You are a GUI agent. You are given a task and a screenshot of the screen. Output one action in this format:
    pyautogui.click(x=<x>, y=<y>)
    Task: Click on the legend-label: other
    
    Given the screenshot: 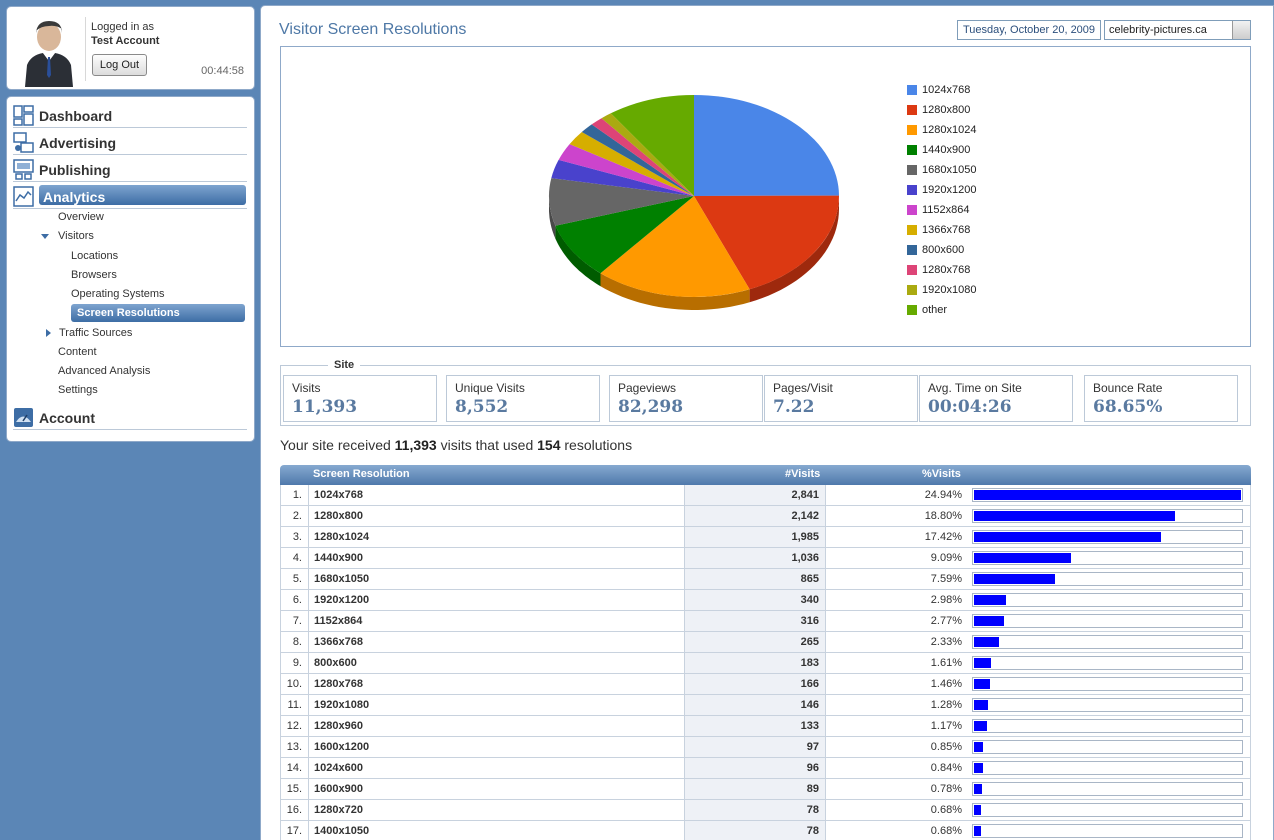 What is the action you would take?
    pyautogui.click(x=935, y=310)
    